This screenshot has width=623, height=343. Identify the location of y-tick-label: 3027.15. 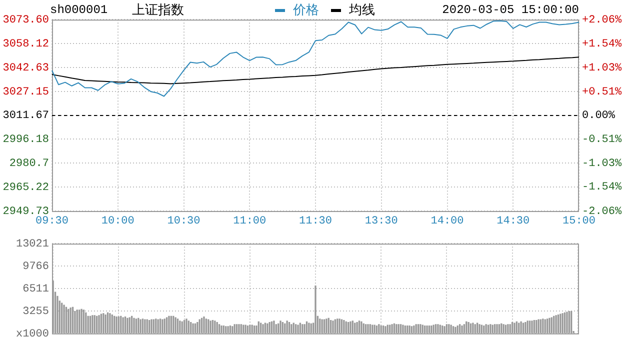
(25, 92).